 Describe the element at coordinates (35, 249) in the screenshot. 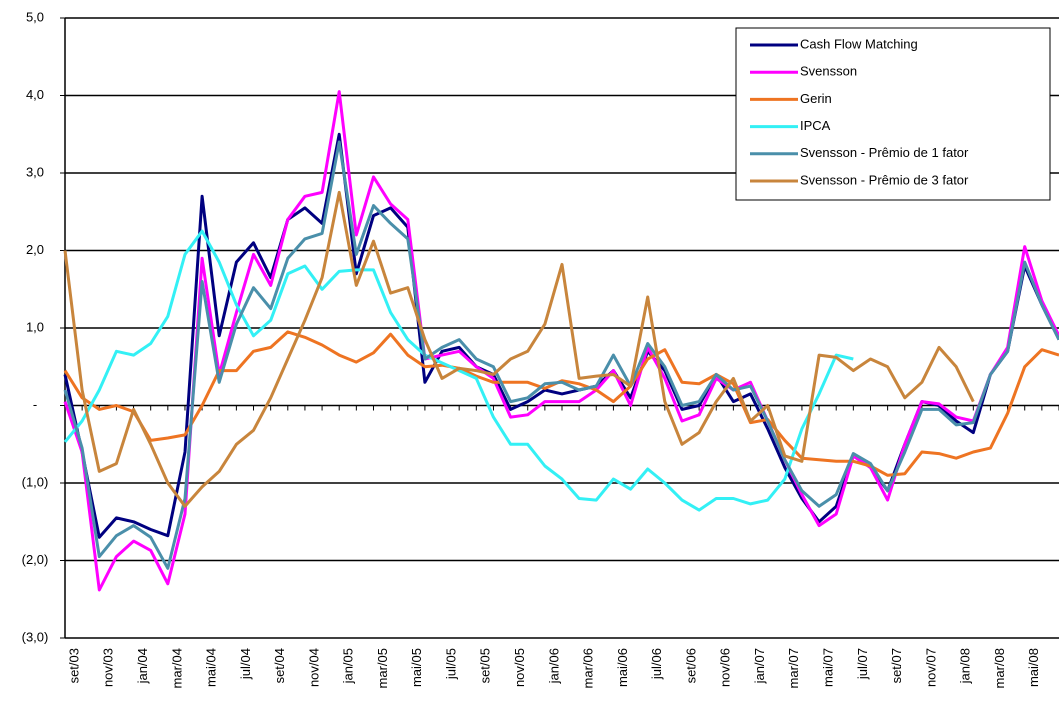

I see `y-tick-label: 2,0` at that location.